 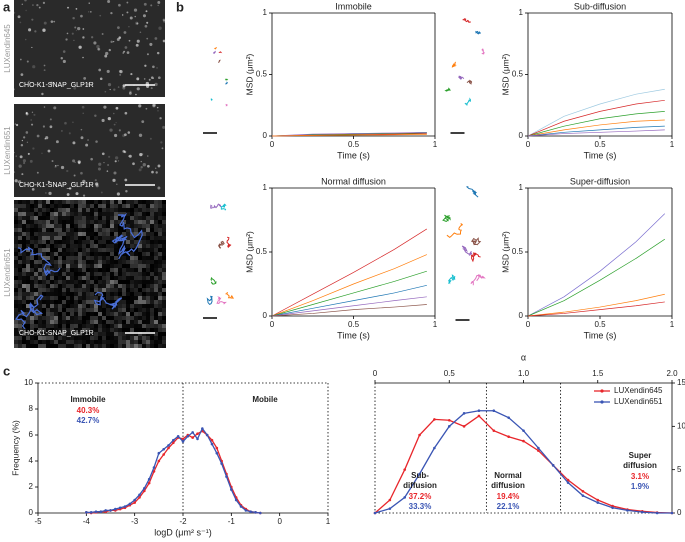 I want to click on x-tick-label: -4, so click(x=87, y=521).